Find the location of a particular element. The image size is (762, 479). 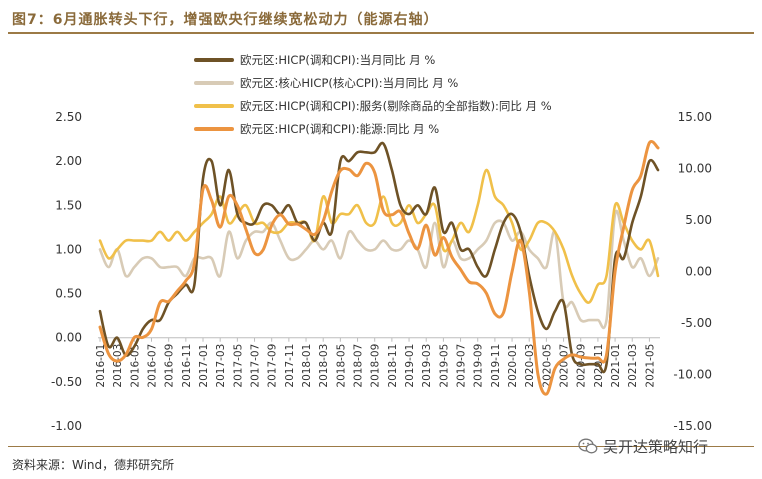

right-tick-label: -15.00 is located at coordinates (692, 426).